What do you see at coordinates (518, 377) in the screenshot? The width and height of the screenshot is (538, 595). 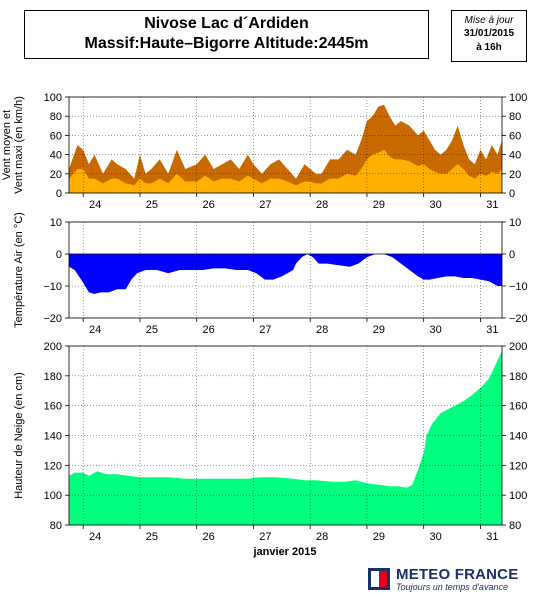 I see `y-tick-label-right: 180` at bounding box center [518, 377].